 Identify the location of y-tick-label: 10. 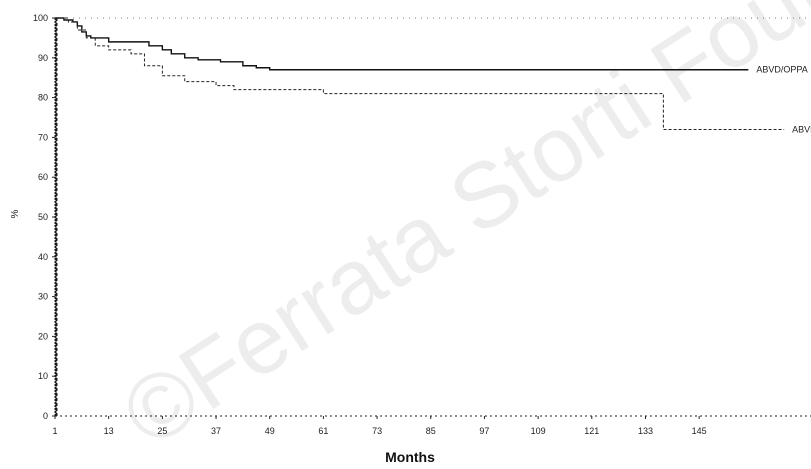
(43, 376).